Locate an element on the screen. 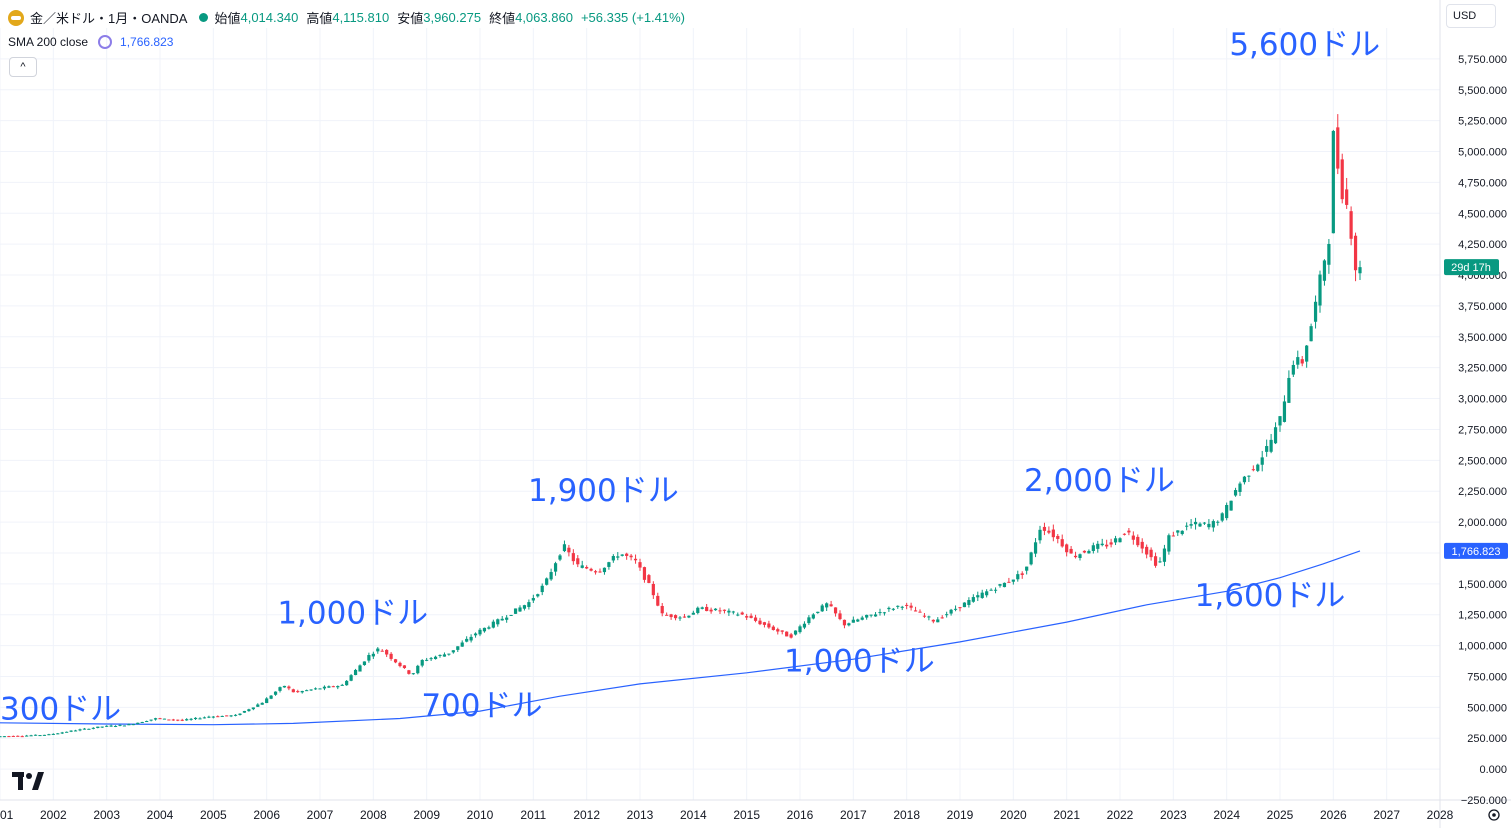 This screenshot has width=1511, height=828. y-tick-label: 5,500.000 is located at coordinates (1482, 91).